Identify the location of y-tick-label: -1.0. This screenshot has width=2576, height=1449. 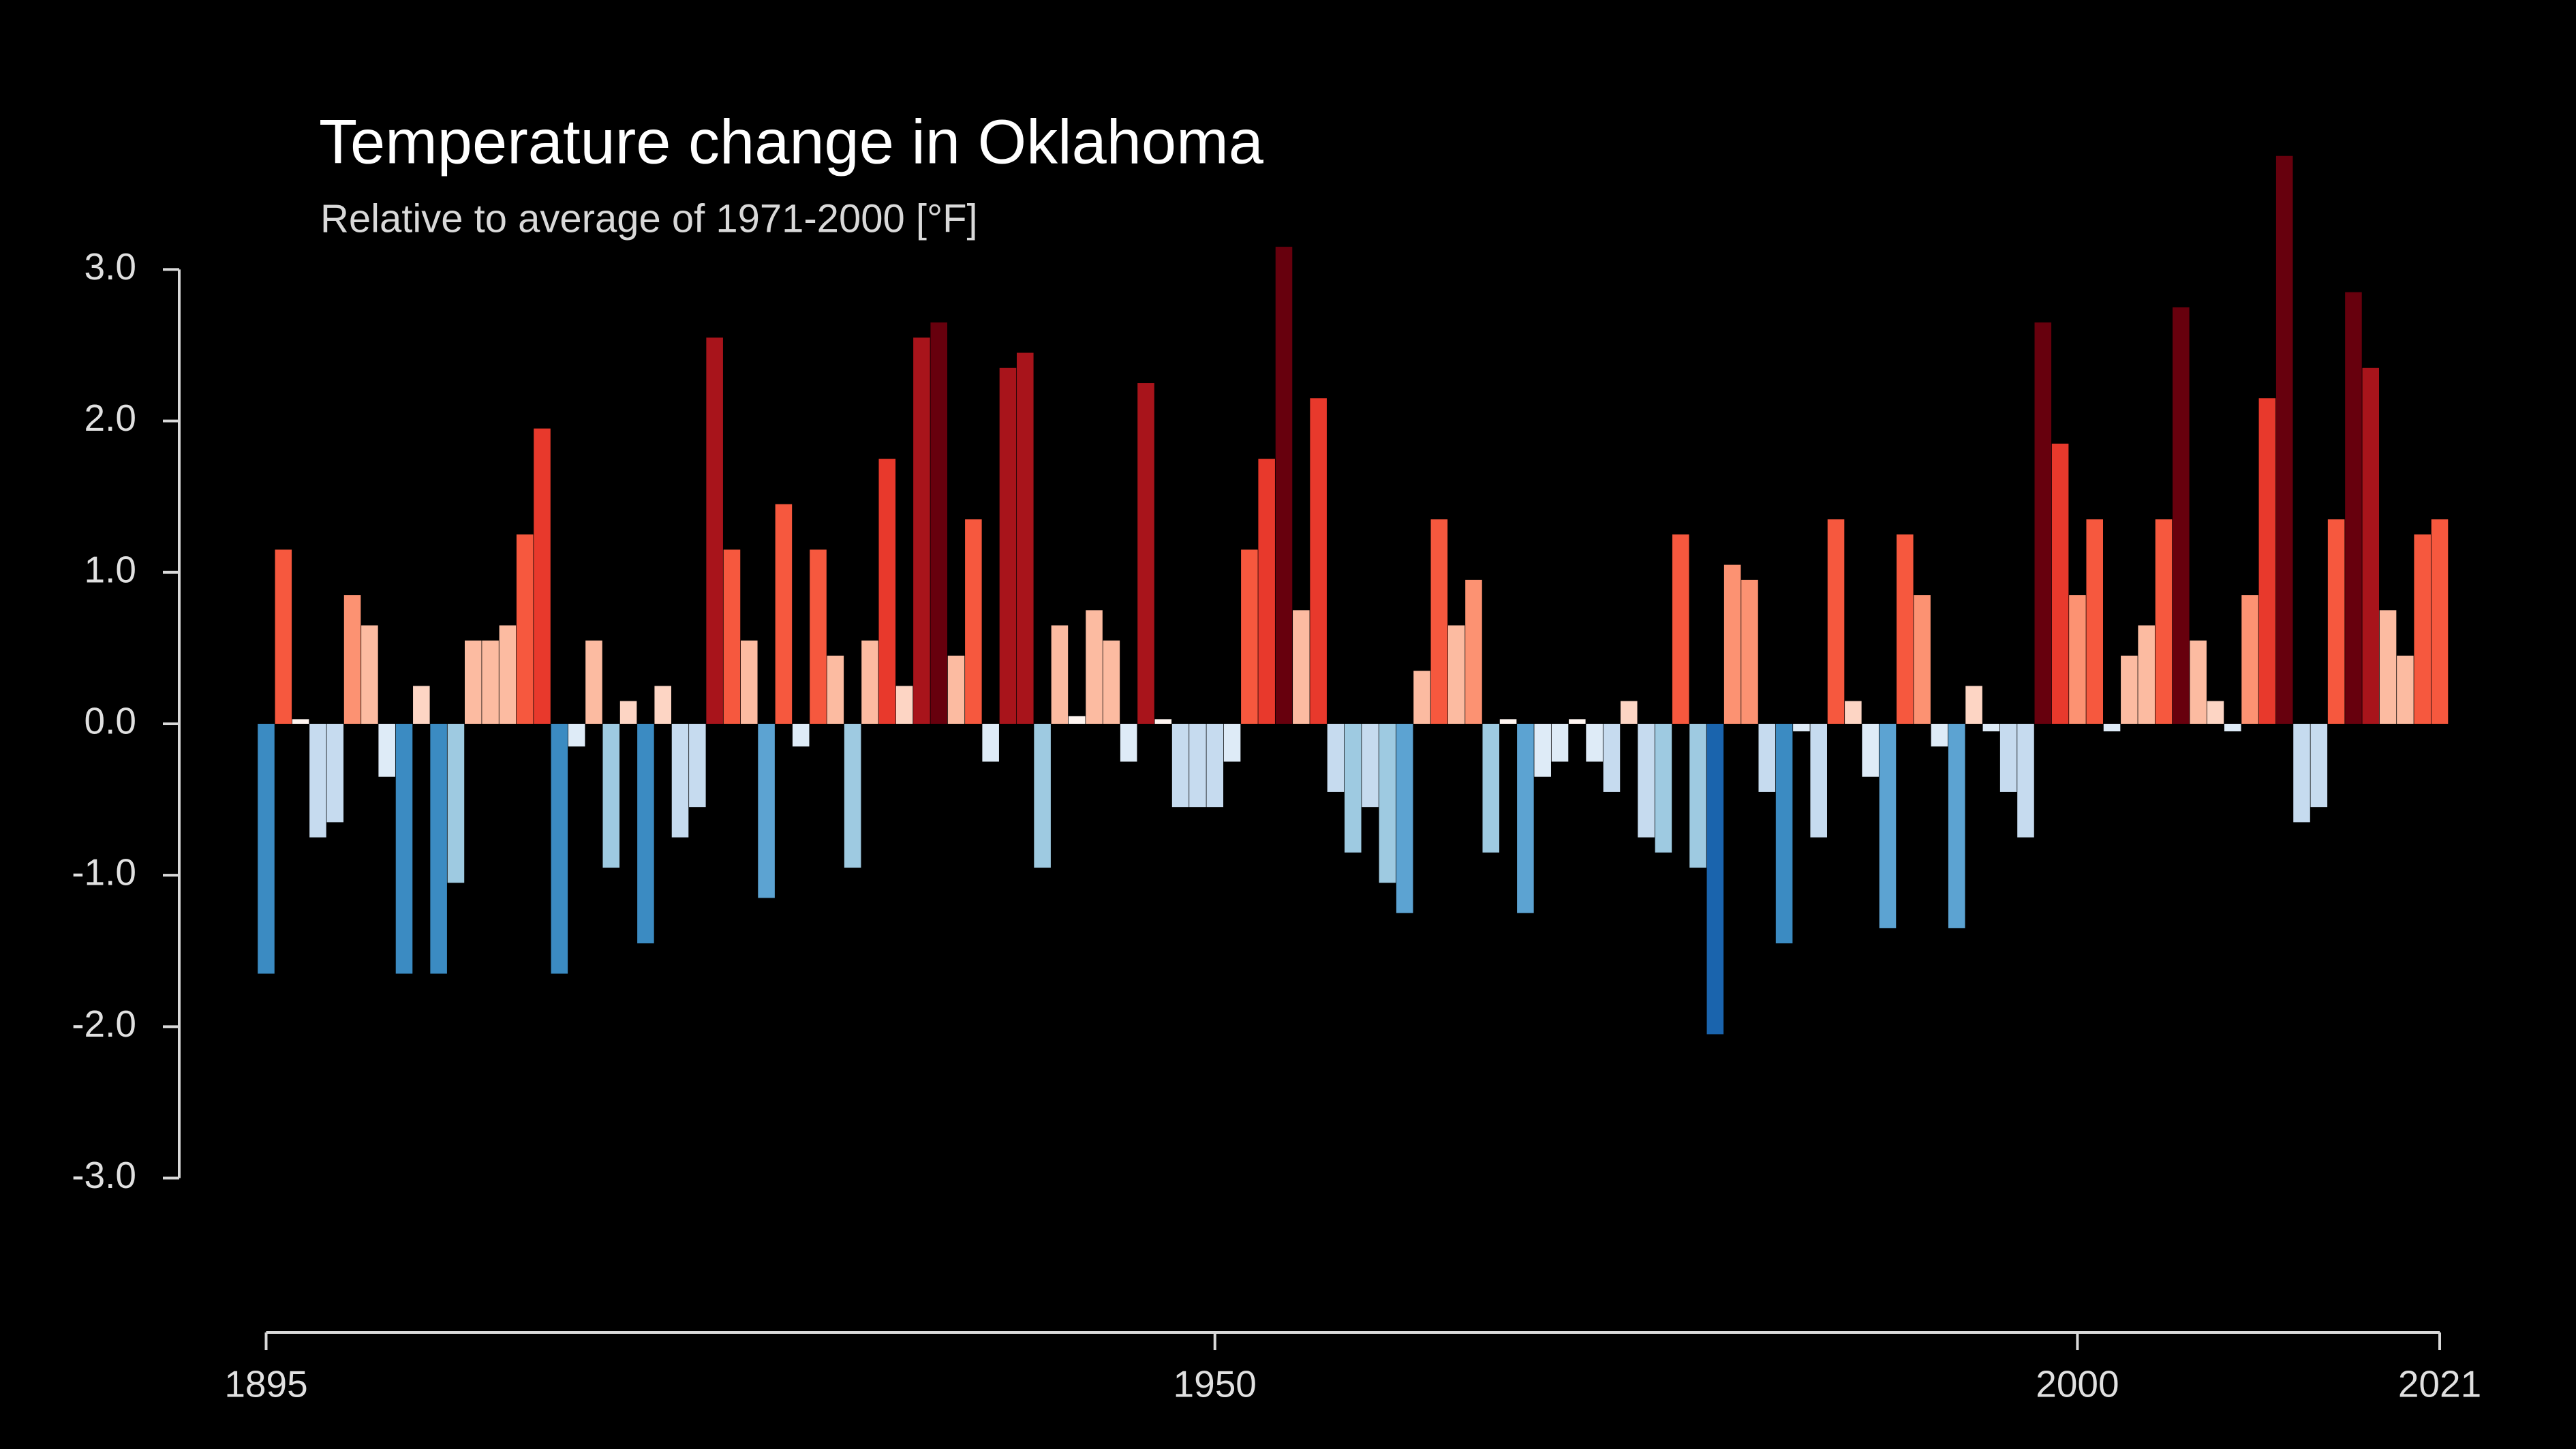
(104, 872).